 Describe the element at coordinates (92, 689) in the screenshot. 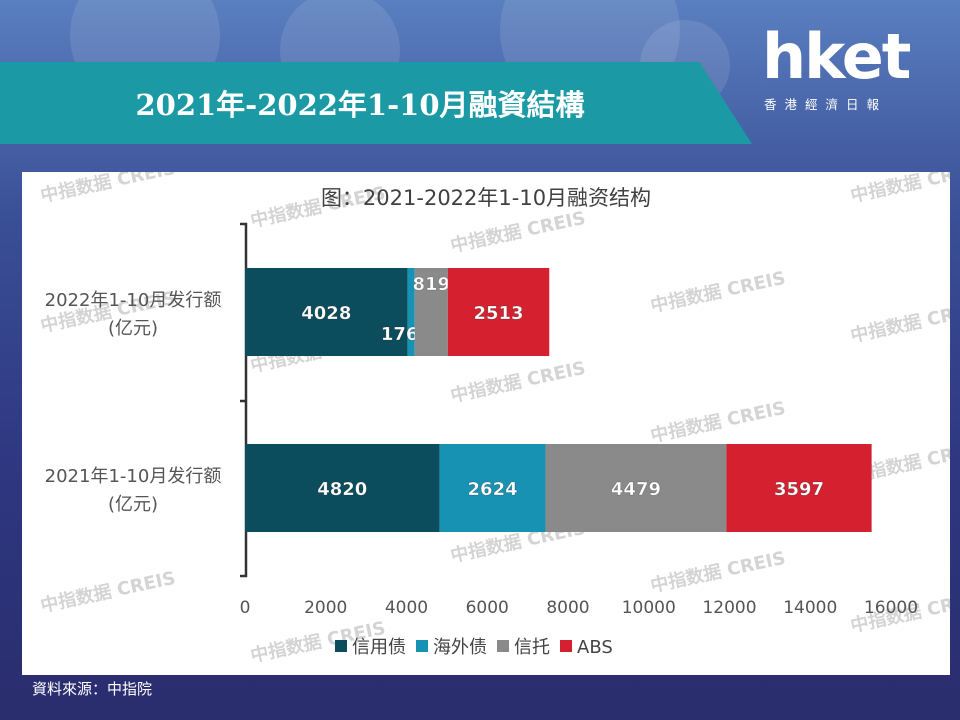

I see `source-note: 資料來源：中指院` at that location.